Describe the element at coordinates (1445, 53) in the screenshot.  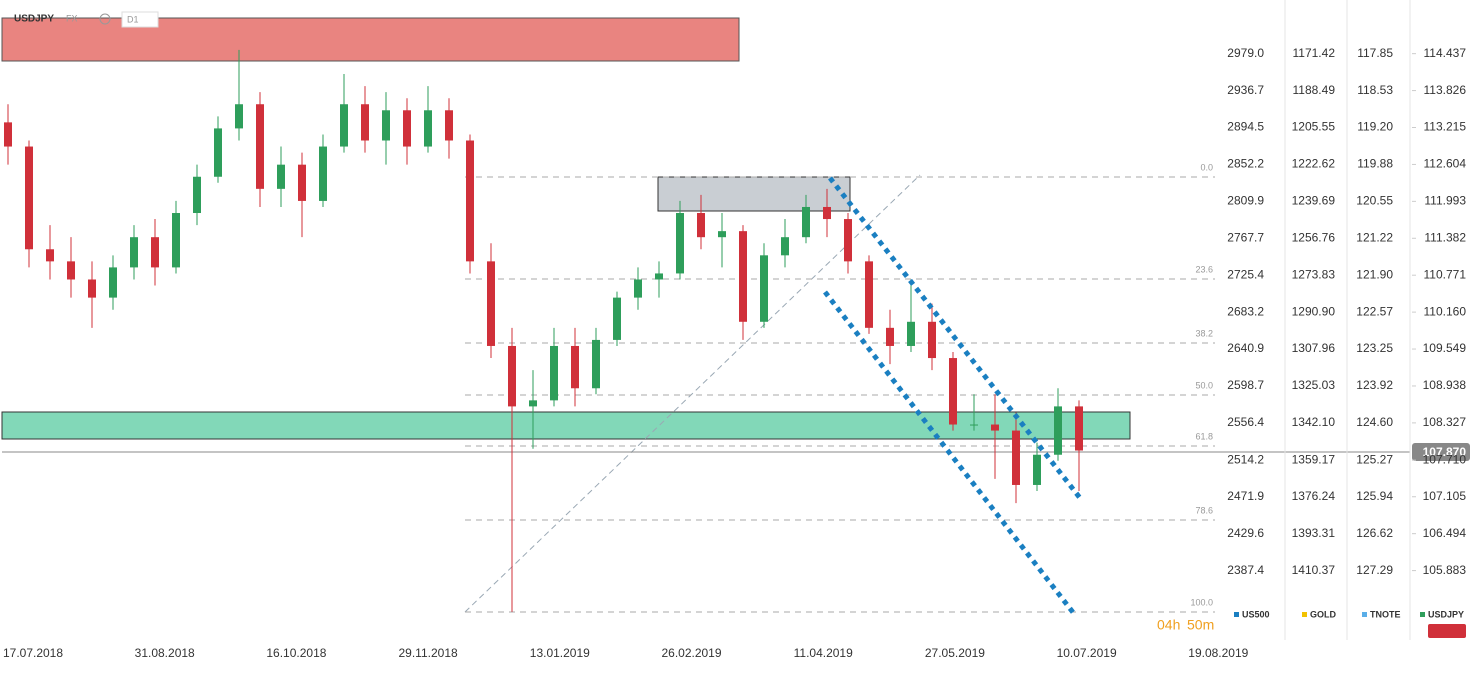
I see `y-tick-label: 114.437` at that location.